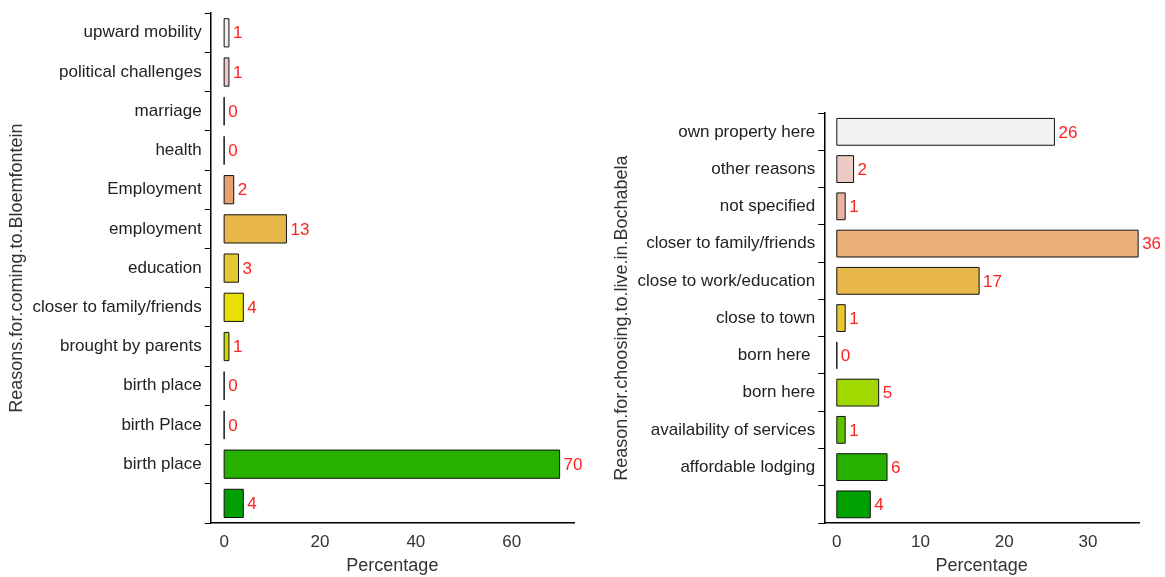 The width and height of the screenshot is (1165, 577). What do you see at coordinates (733, 429) in the screenshot?
I see `y-tick-label: availability of services` at bounding box center [733, 429].